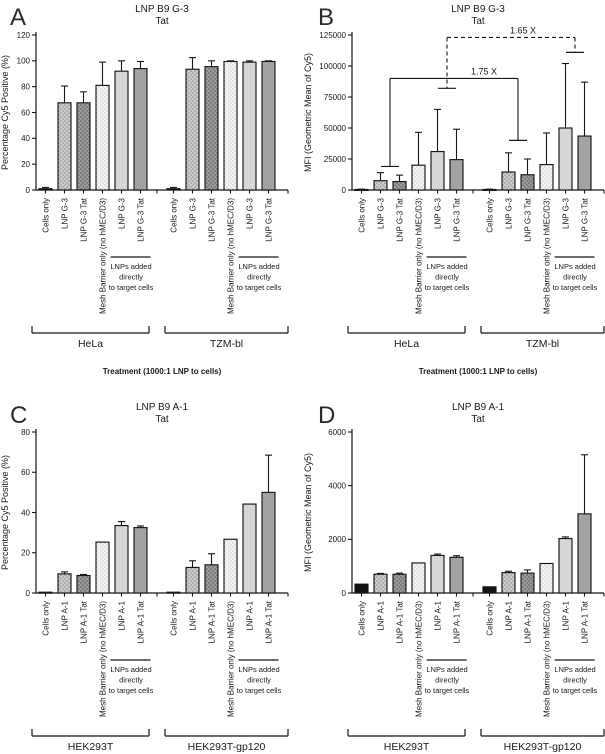 Image resolution: width=605 pixels, height=754 pixels. Describe the element at coordinates (332, 35) in the screenshot. I see `y-tick-label: 125000` at that location.